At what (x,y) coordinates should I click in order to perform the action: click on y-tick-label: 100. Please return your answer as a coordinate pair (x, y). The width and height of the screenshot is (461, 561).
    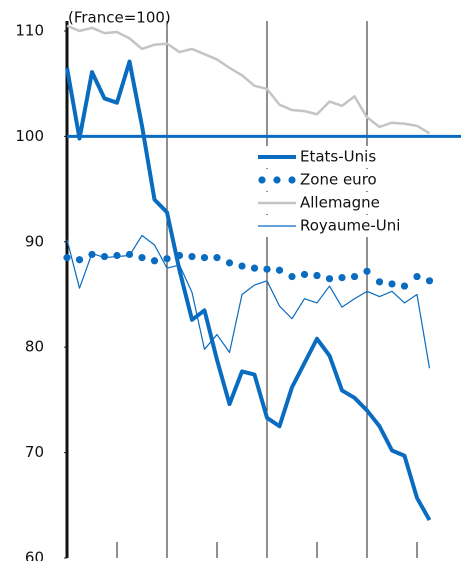
    Looking at the image, I should click on (29, 136).